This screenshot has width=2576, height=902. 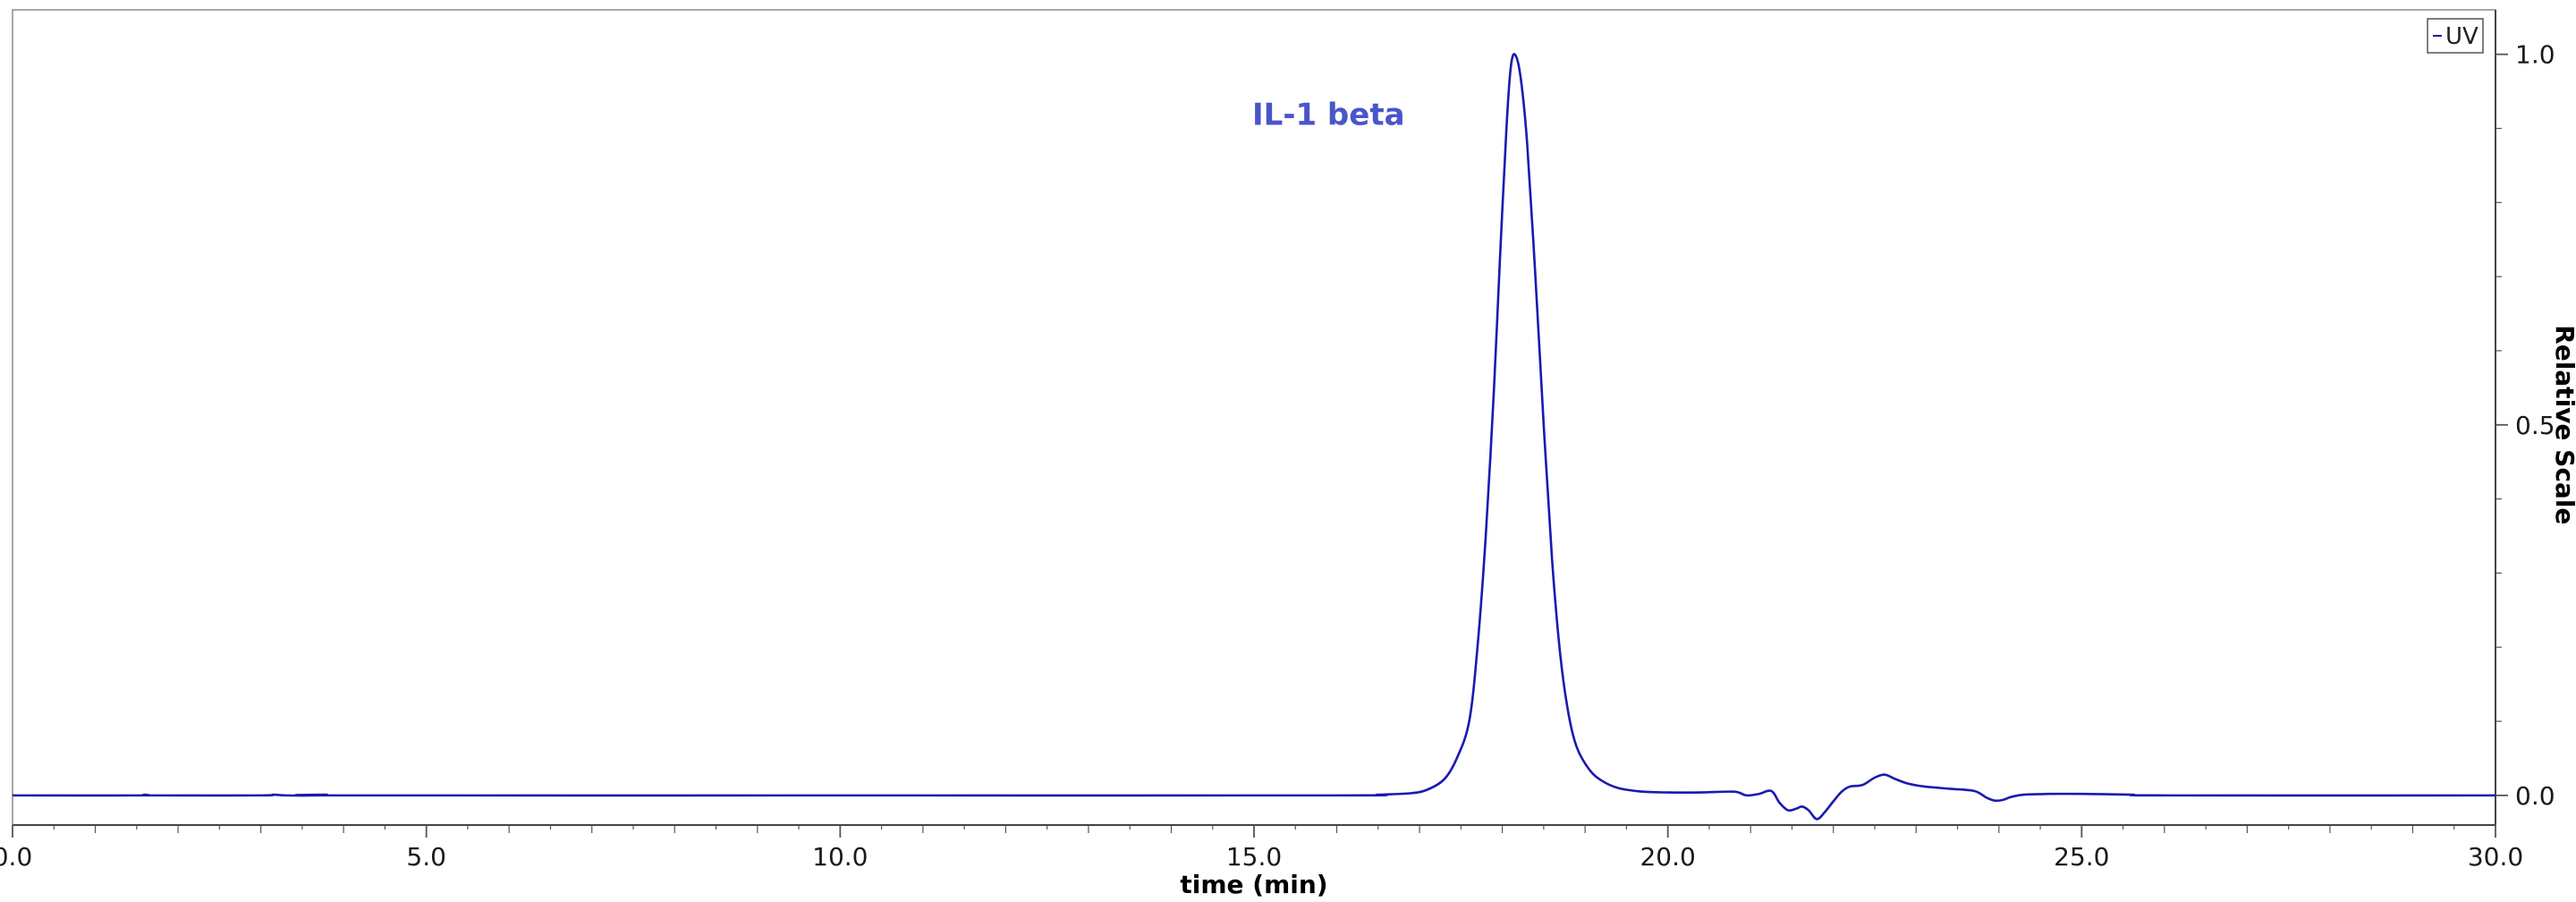 What do you see at coordinates (16, 857) in the screenshot?
I see `x-tick-label: 0.0` at bounding box center [16, 857].